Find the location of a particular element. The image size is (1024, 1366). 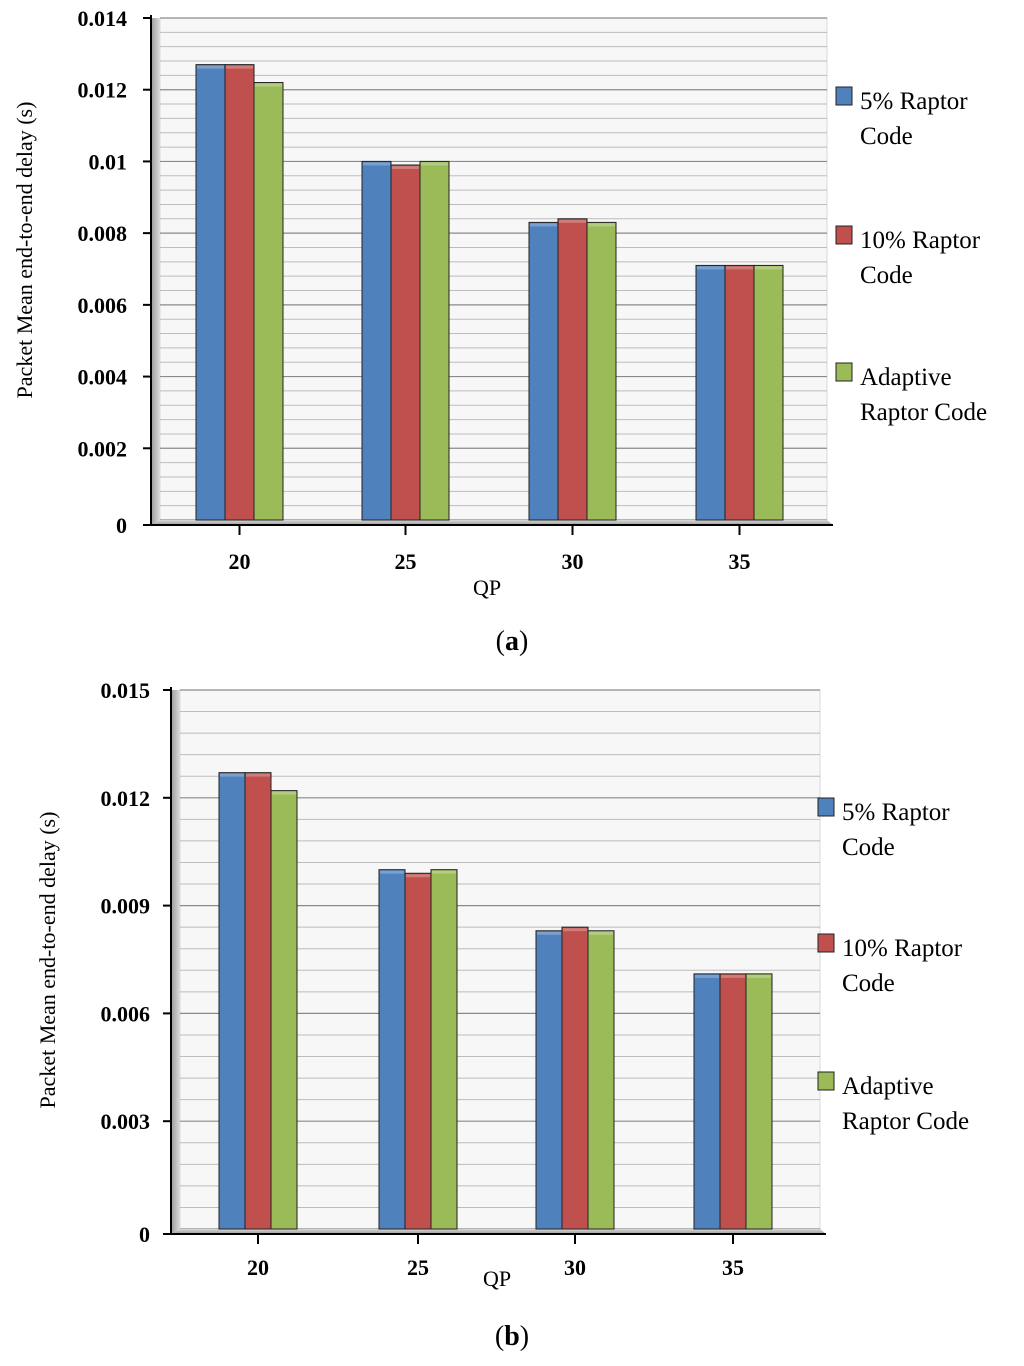

figure-caption: (a) is located at coordinates (512, 641).